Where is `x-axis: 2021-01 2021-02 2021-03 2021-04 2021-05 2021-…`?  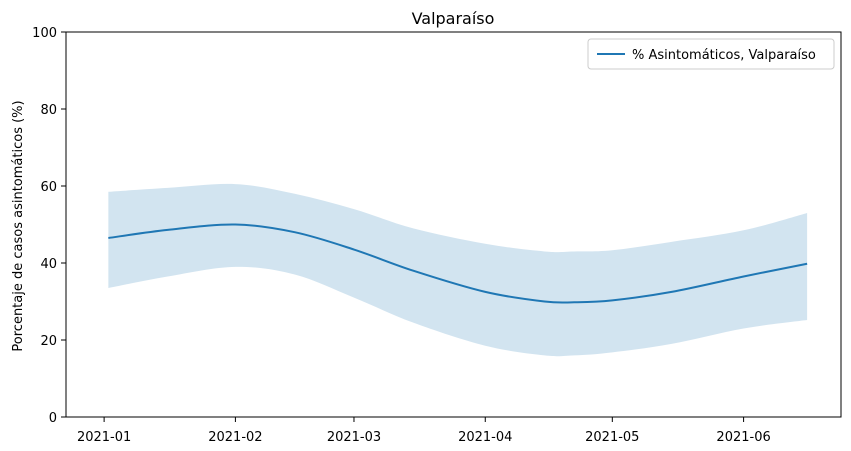
x-axis: 2021-01 2021-02 2021-03 2021-04 2021-05 2021-… is located at coordinates (424, 431).